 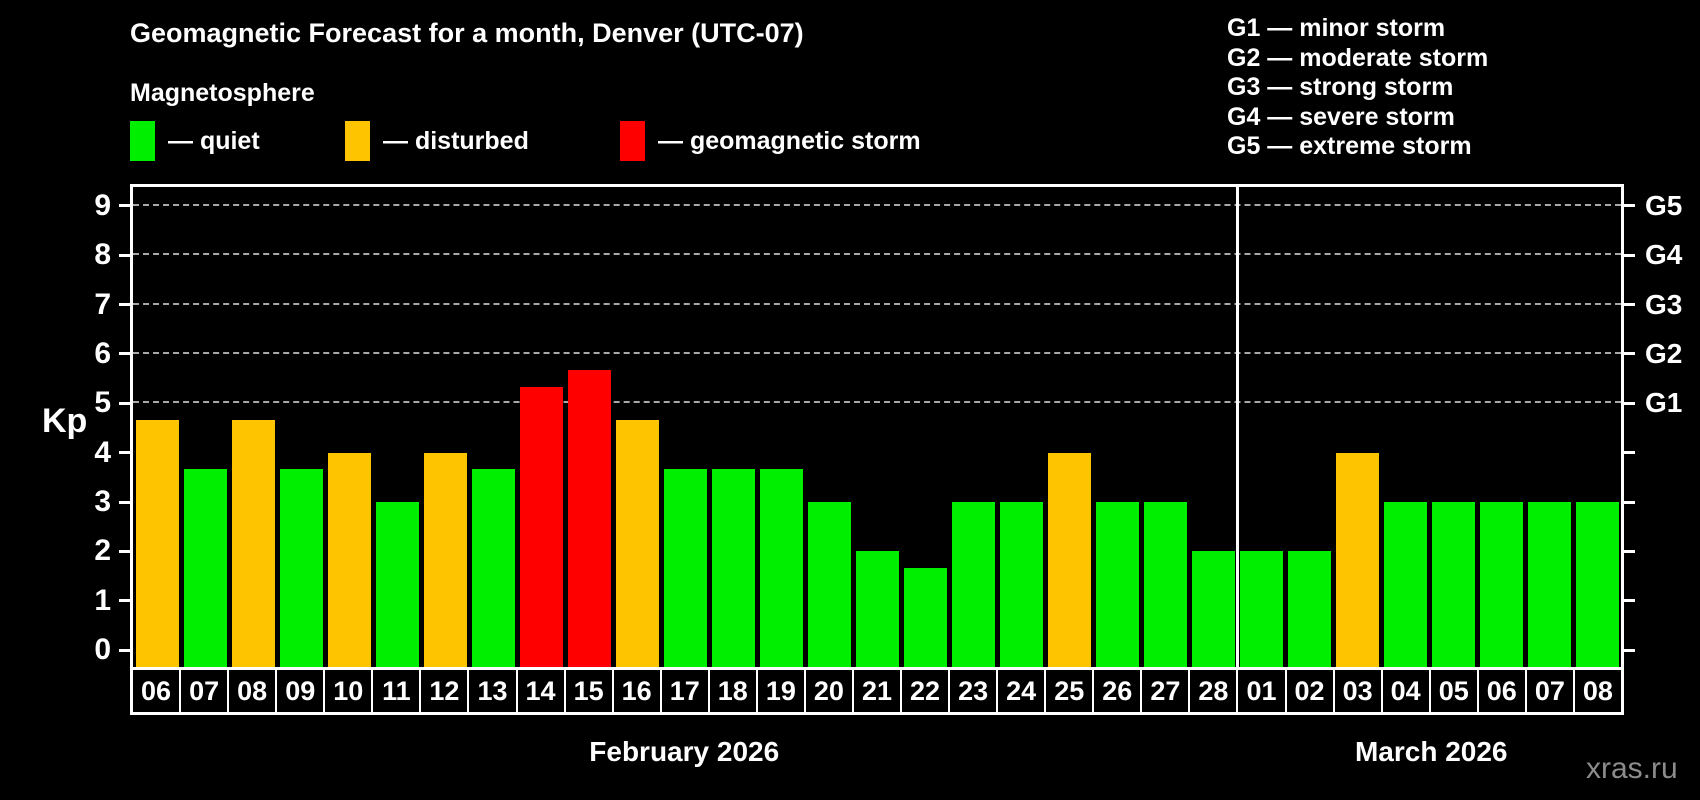 I want to click on day-label-cell: 15, so click(x=590, y=691).